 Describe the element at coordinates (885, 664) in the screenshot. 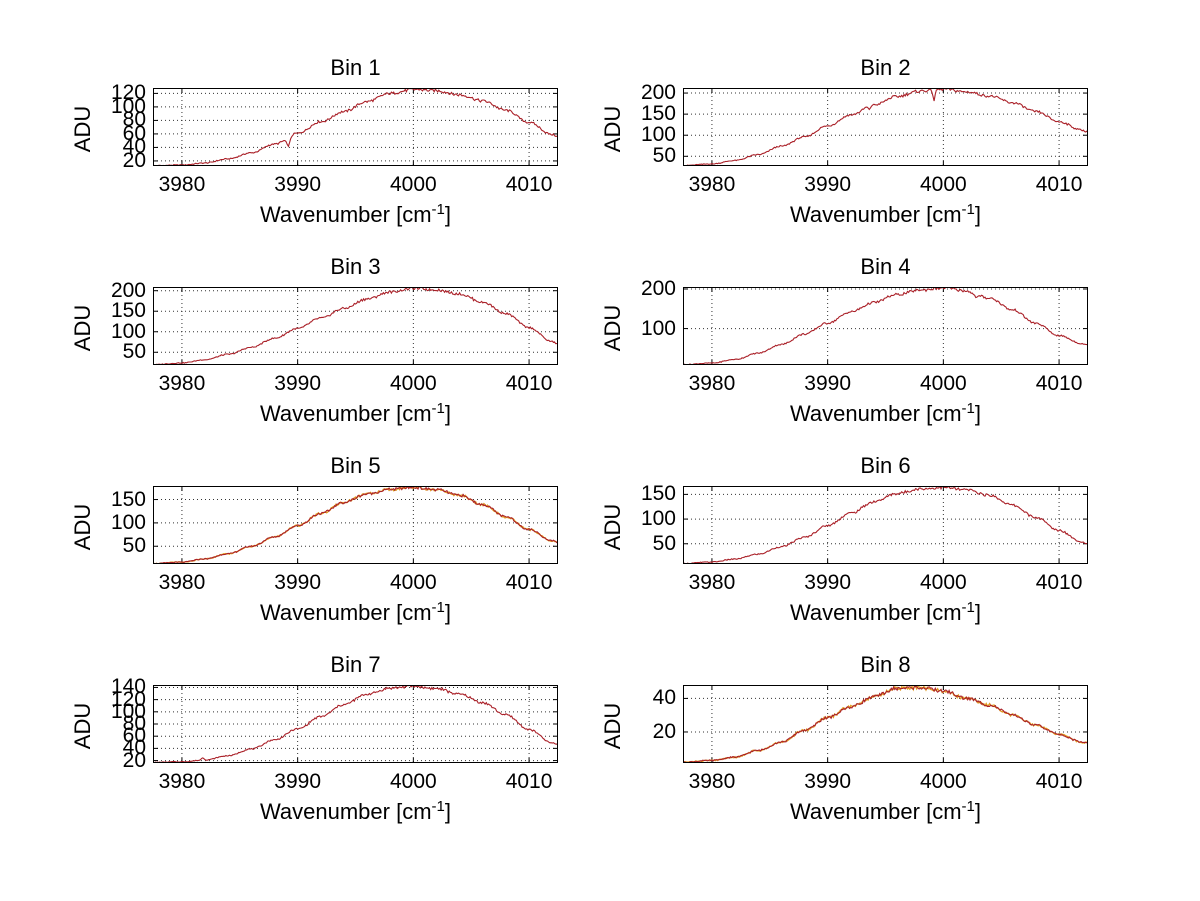

I see `subplot-title: Bin 8` at that location.